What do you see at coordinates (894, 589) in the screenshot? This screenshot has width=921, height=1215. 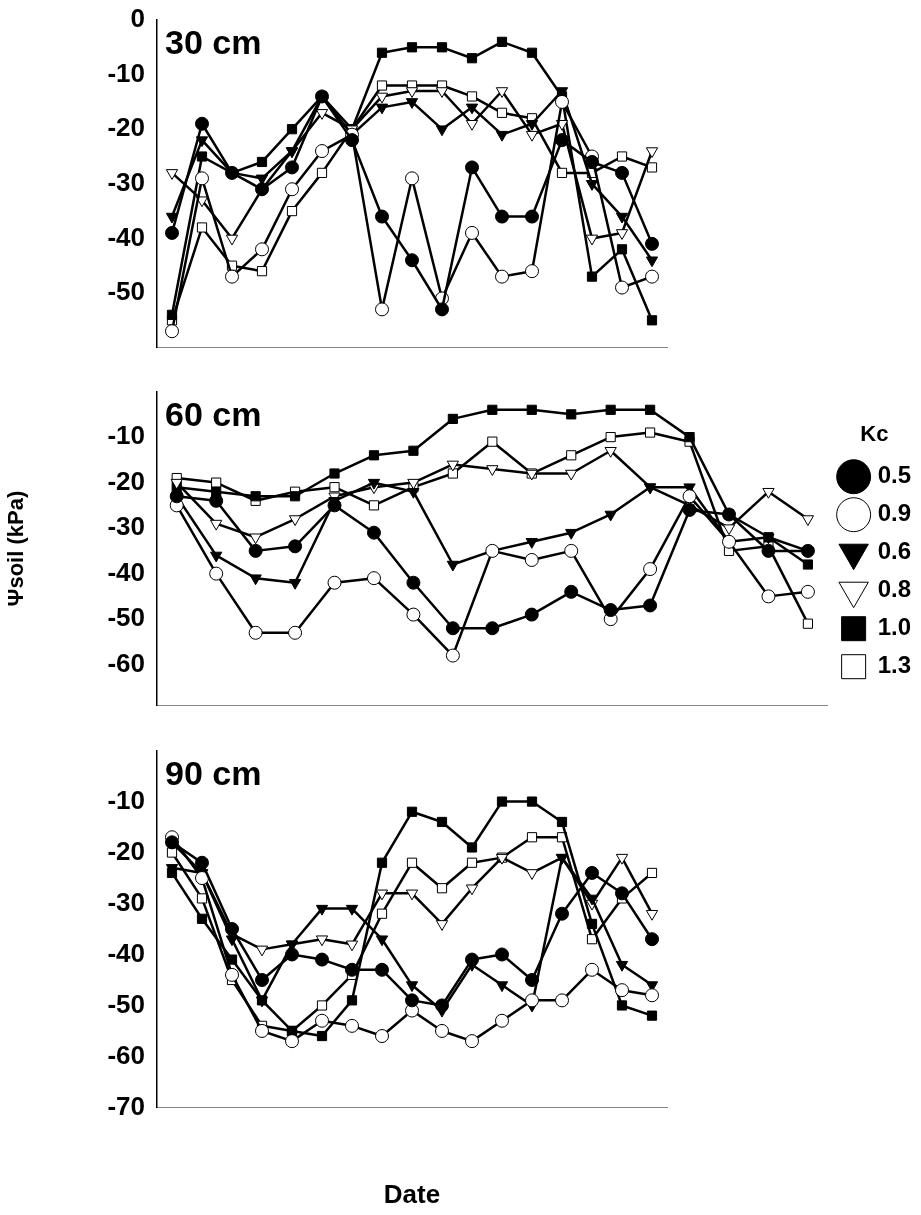 I see `legend-label: 0.8` at bounding box center [894, 589].